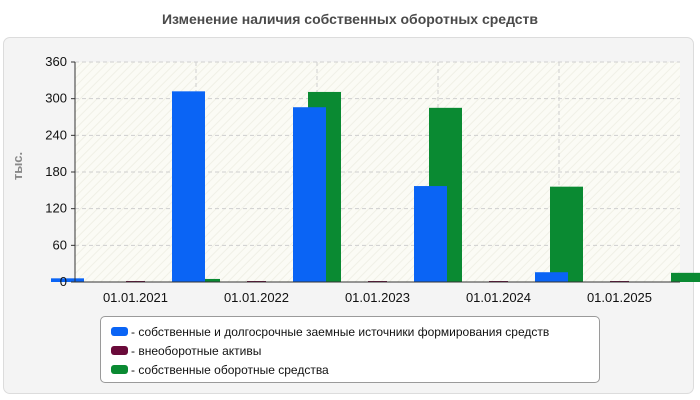  I want to click on legend-item: - собственные оборотные средства, so click(355, 369).